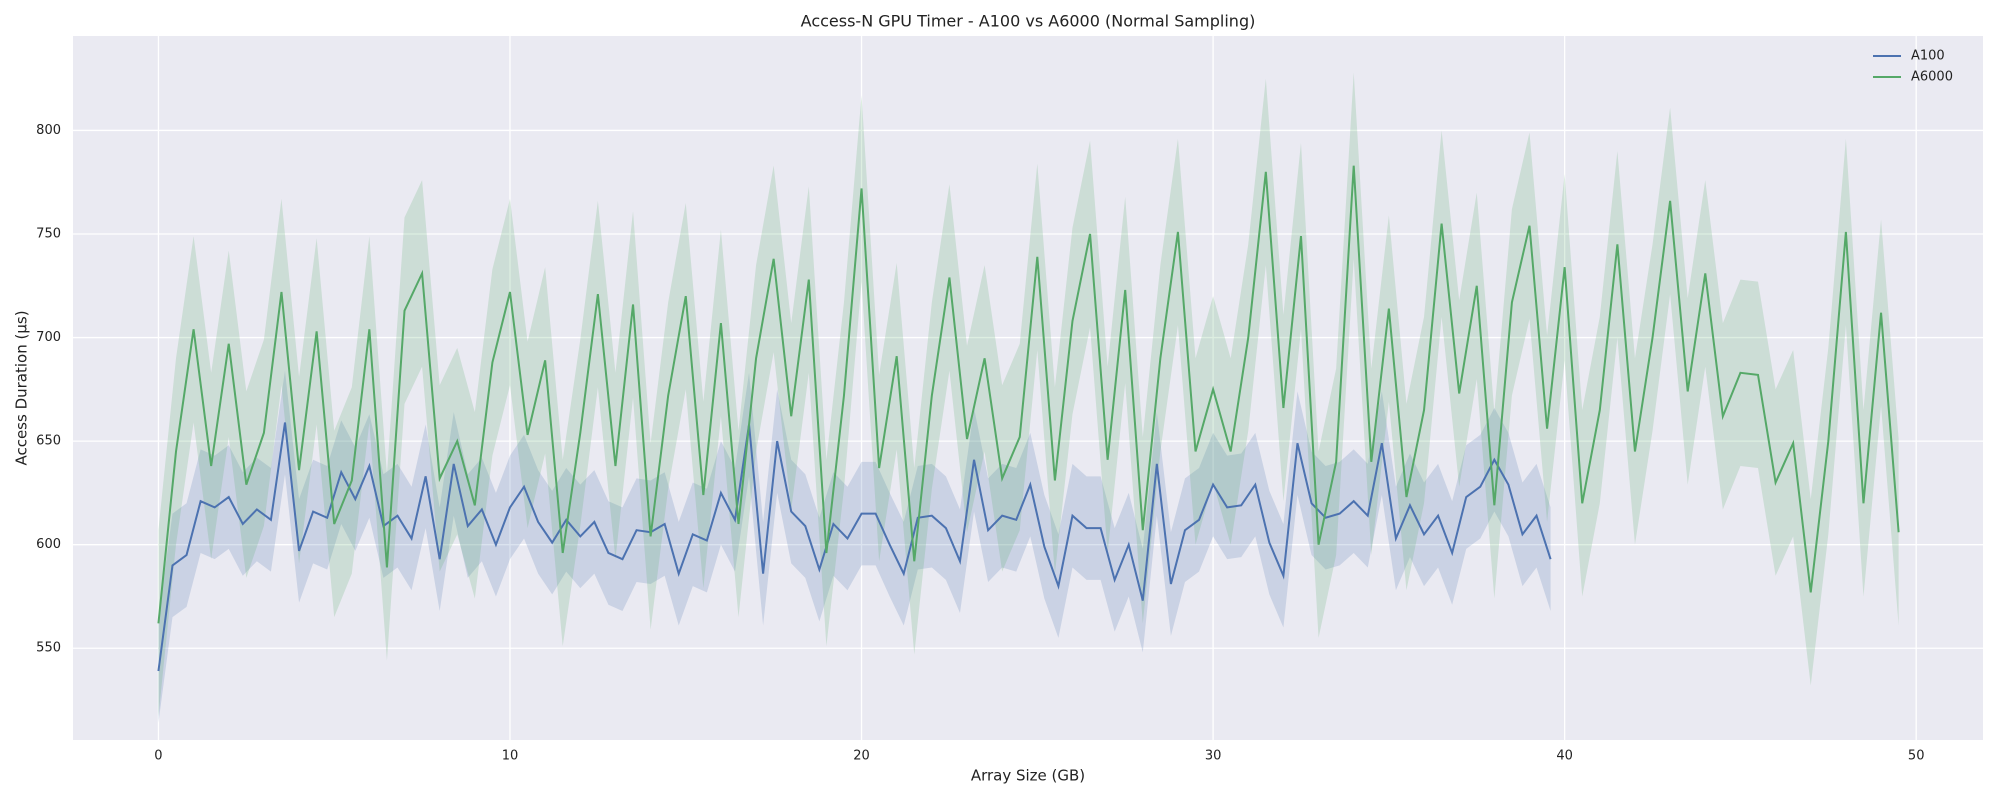  Describe the element at coordinates (48, 441) in the screenshot. I see `y-tick-label: 650` at that location.